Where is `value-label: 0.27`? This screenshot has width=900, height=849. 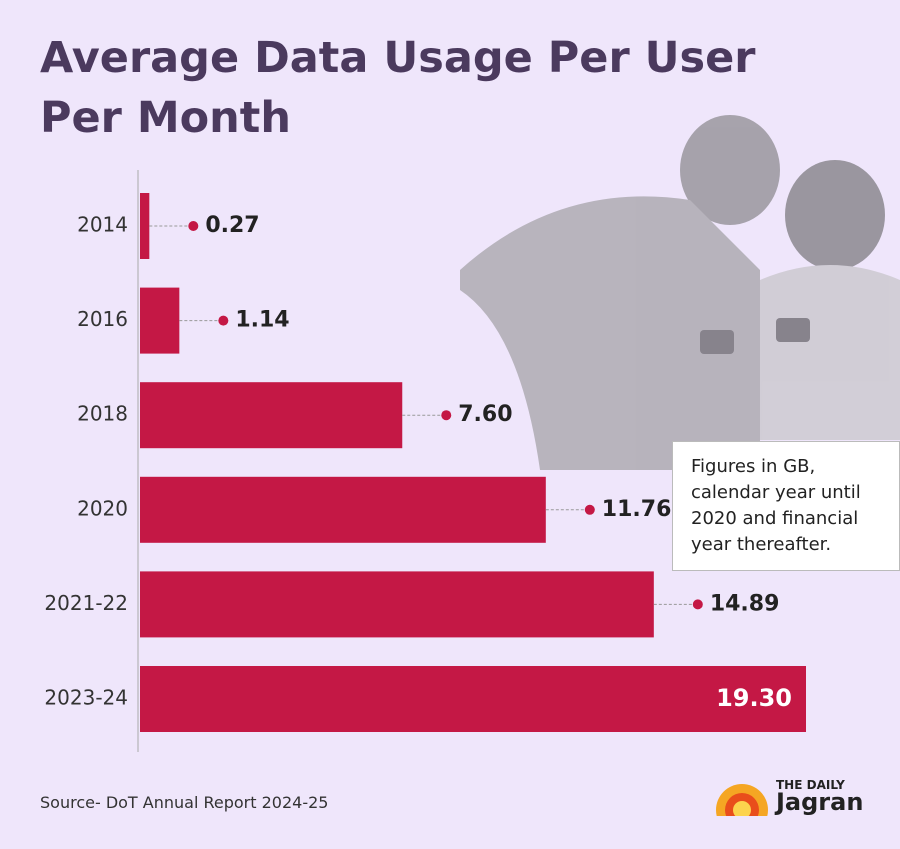 value-label: 0.27 is located at coordinates (232, 225).